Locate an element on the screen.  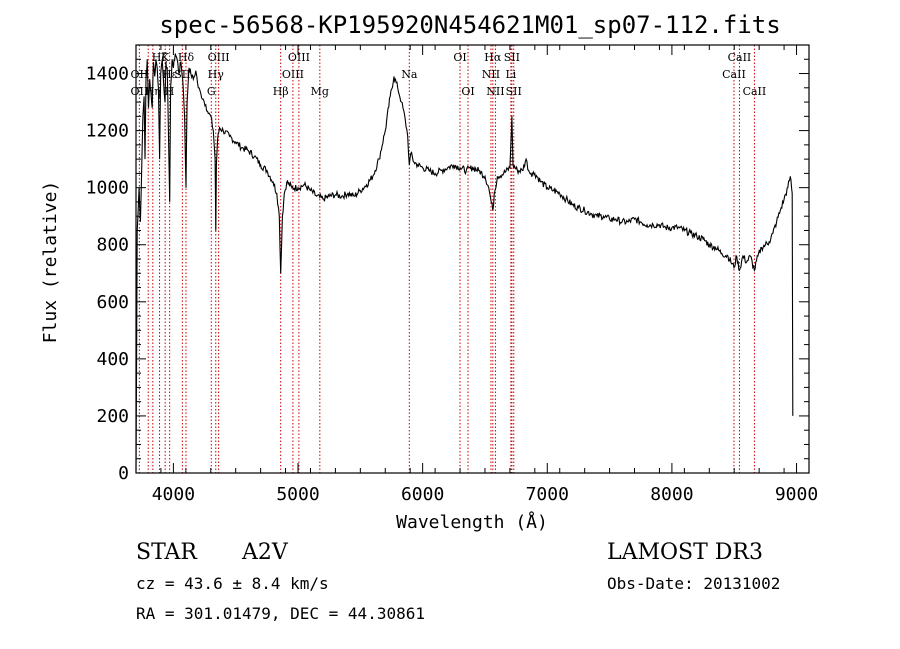
survey-name: LAMOST DR3 is located at coordinates (685, 552).